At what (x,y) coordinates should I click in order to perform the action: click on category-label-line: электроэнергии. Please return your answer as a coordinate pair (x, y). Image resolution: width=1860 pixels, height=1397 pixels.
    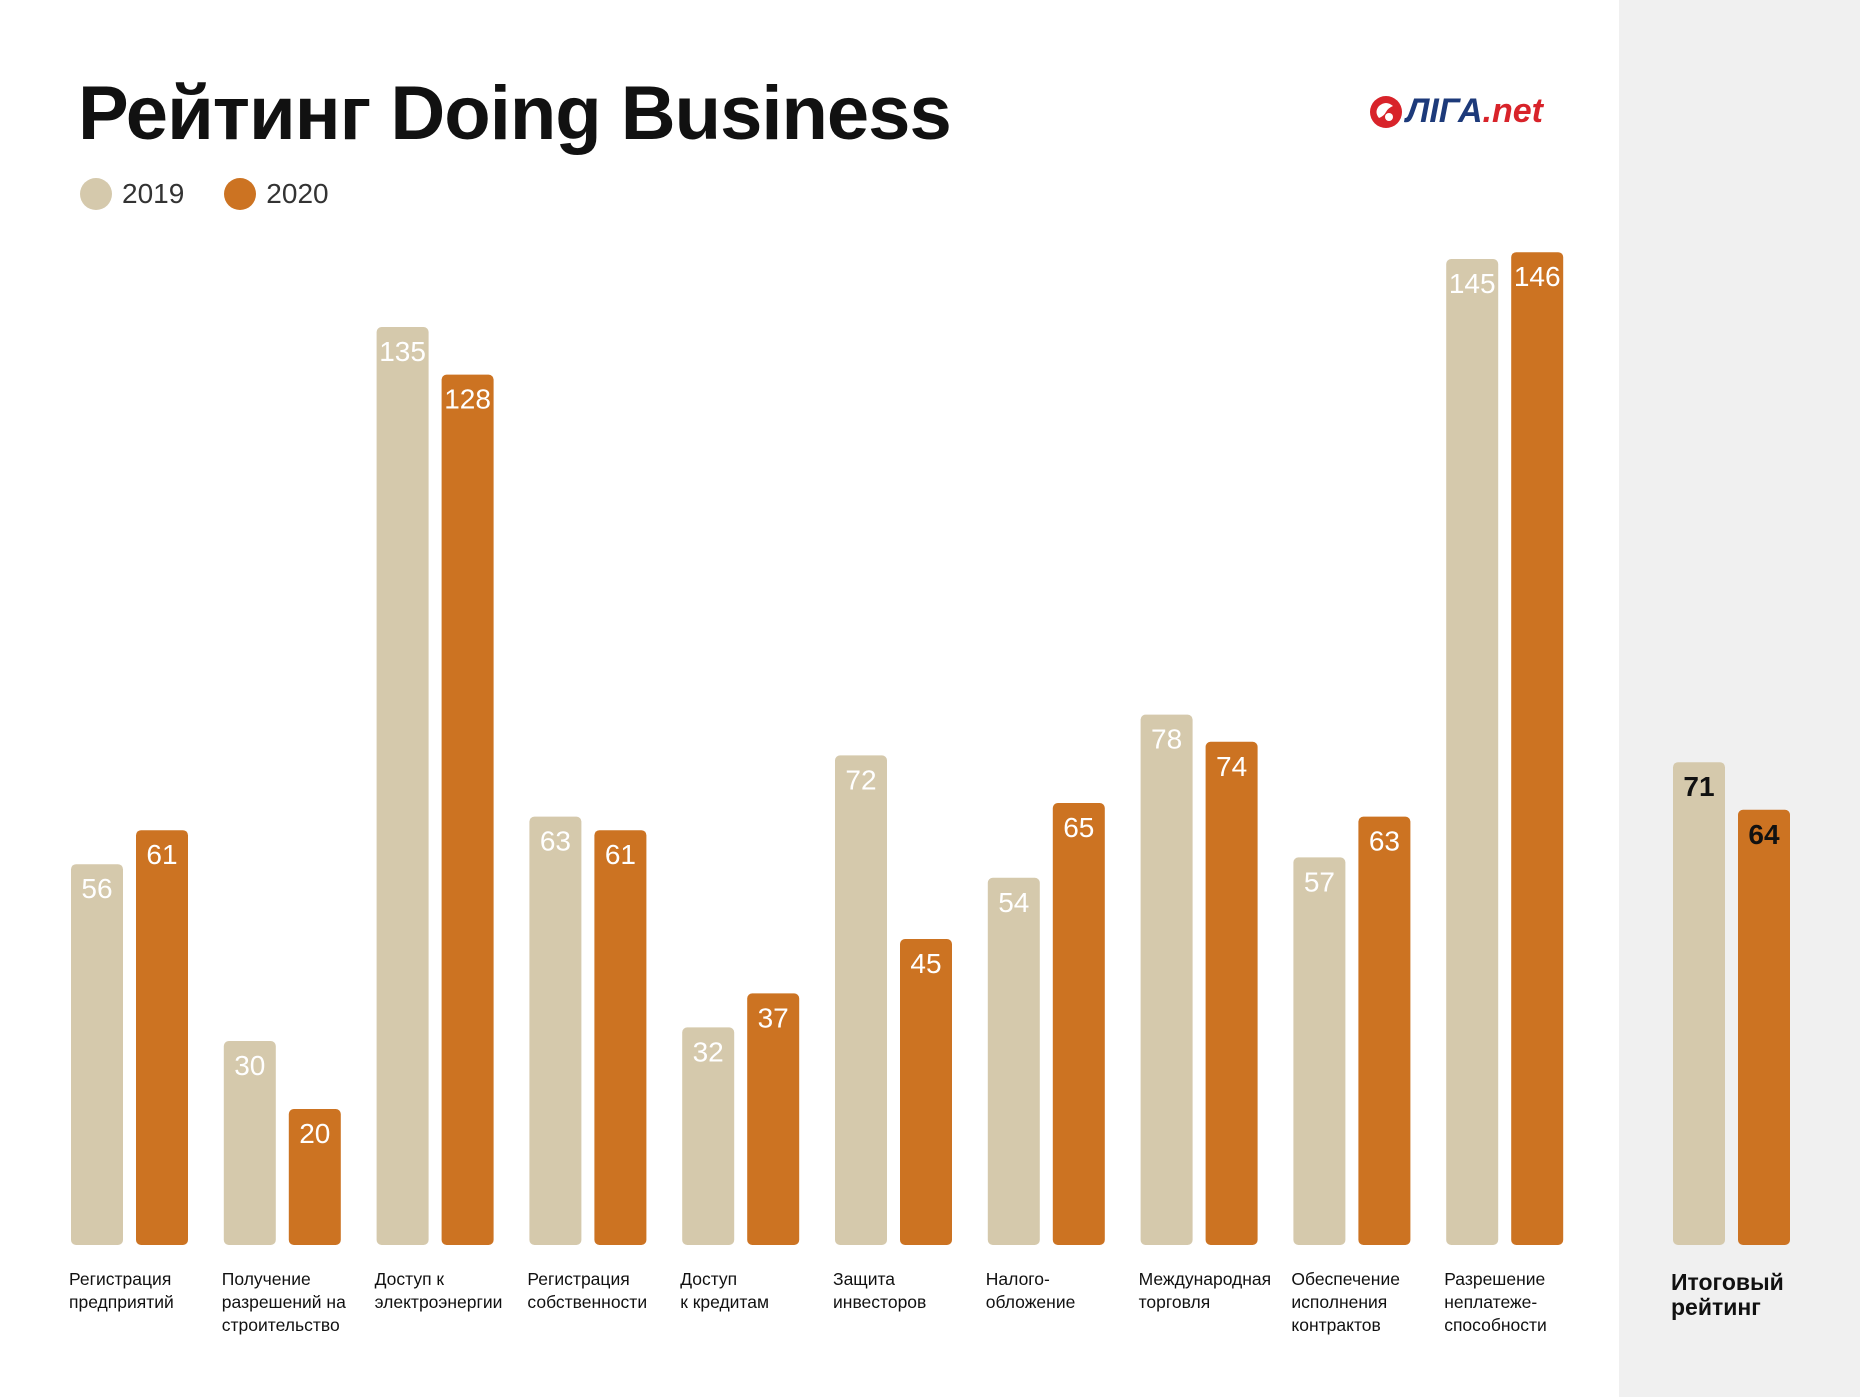
    Looking at the image, I should click on (439, 1302).